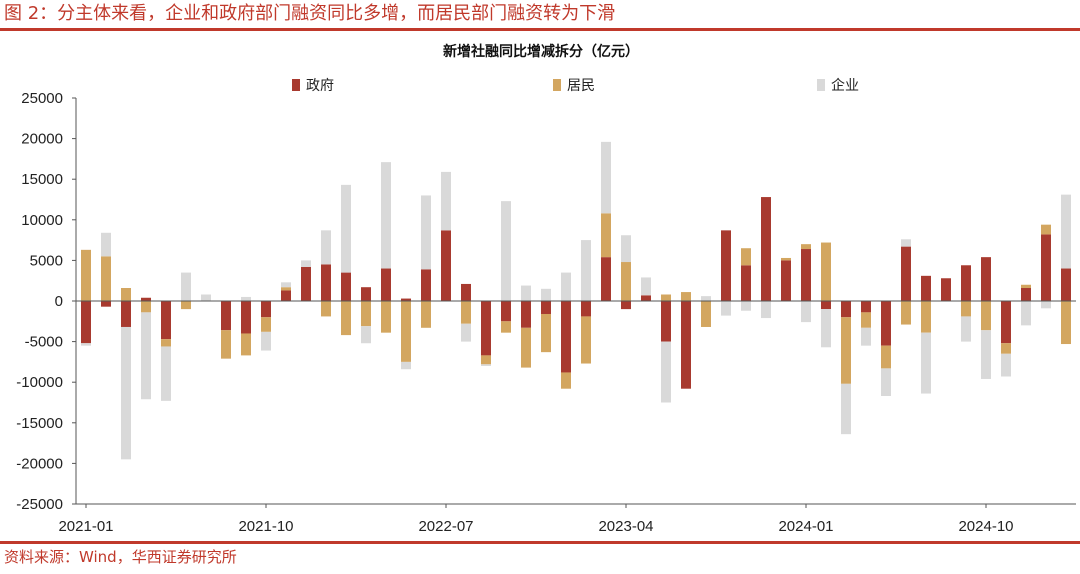  I want to click on legend-swatch-gov, so click(296, 85).